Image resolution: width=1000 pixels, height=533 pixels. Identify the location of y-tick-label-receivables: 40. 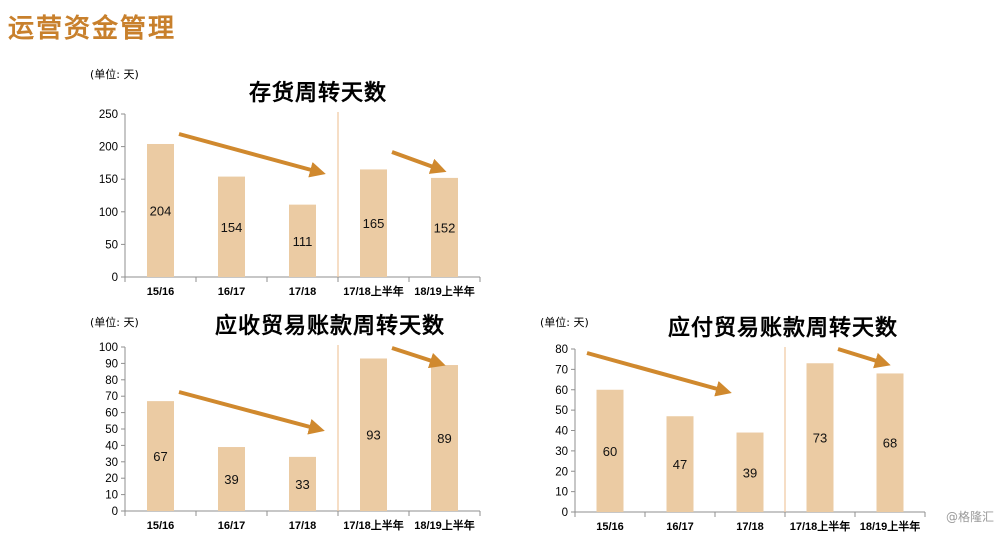
(111, 446).